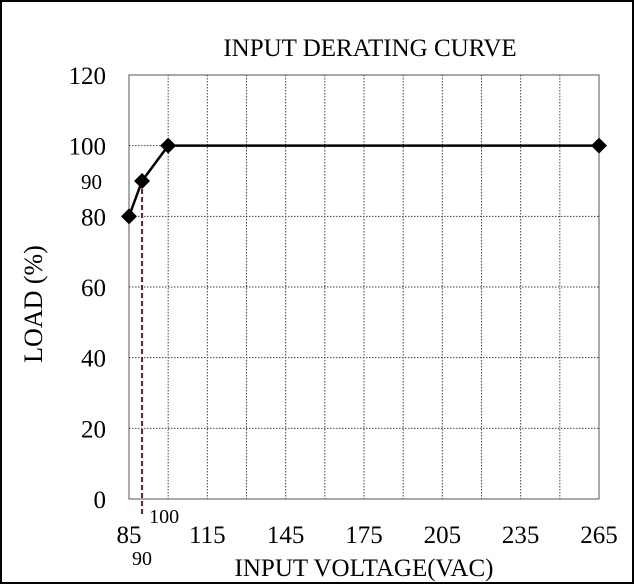  Describe the element at coordinates (93, 288) in the screenshot. I see `y-tick-label: 60` at that location.